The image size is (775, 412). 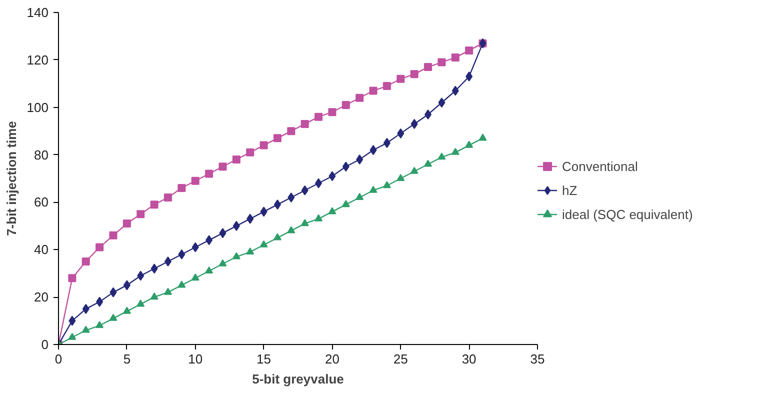 What do you see at coordinates (37, 107) in the screenshot?
I see `y-tick-label: 100` at bounding box center [37, 107].